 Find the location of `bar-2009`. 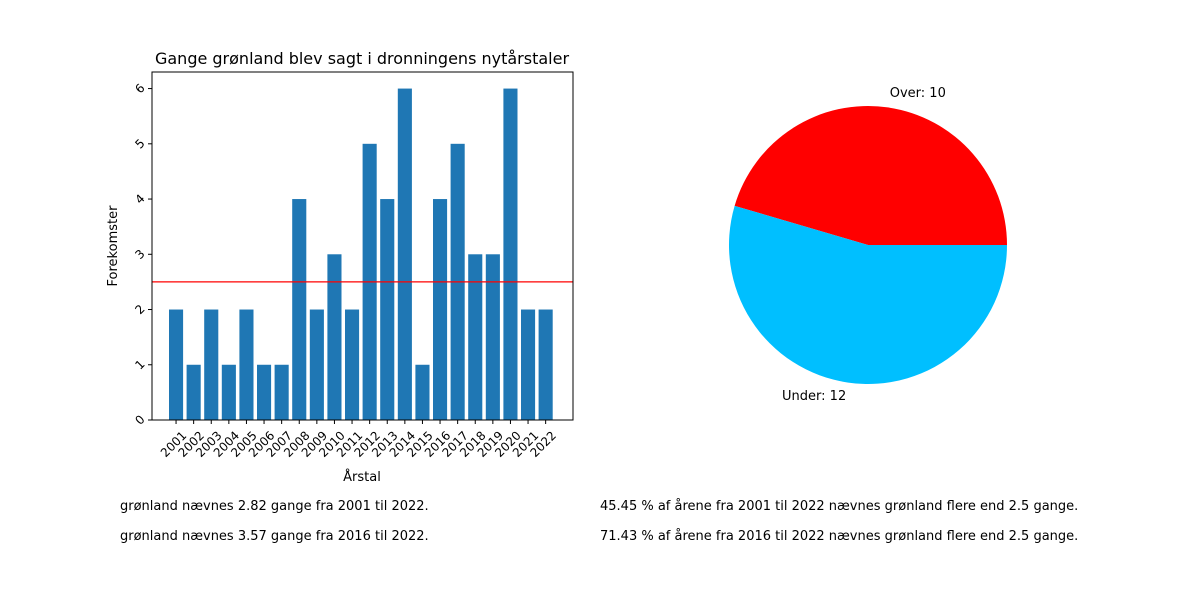

bar-2009 is located at coordinates (316, 364).